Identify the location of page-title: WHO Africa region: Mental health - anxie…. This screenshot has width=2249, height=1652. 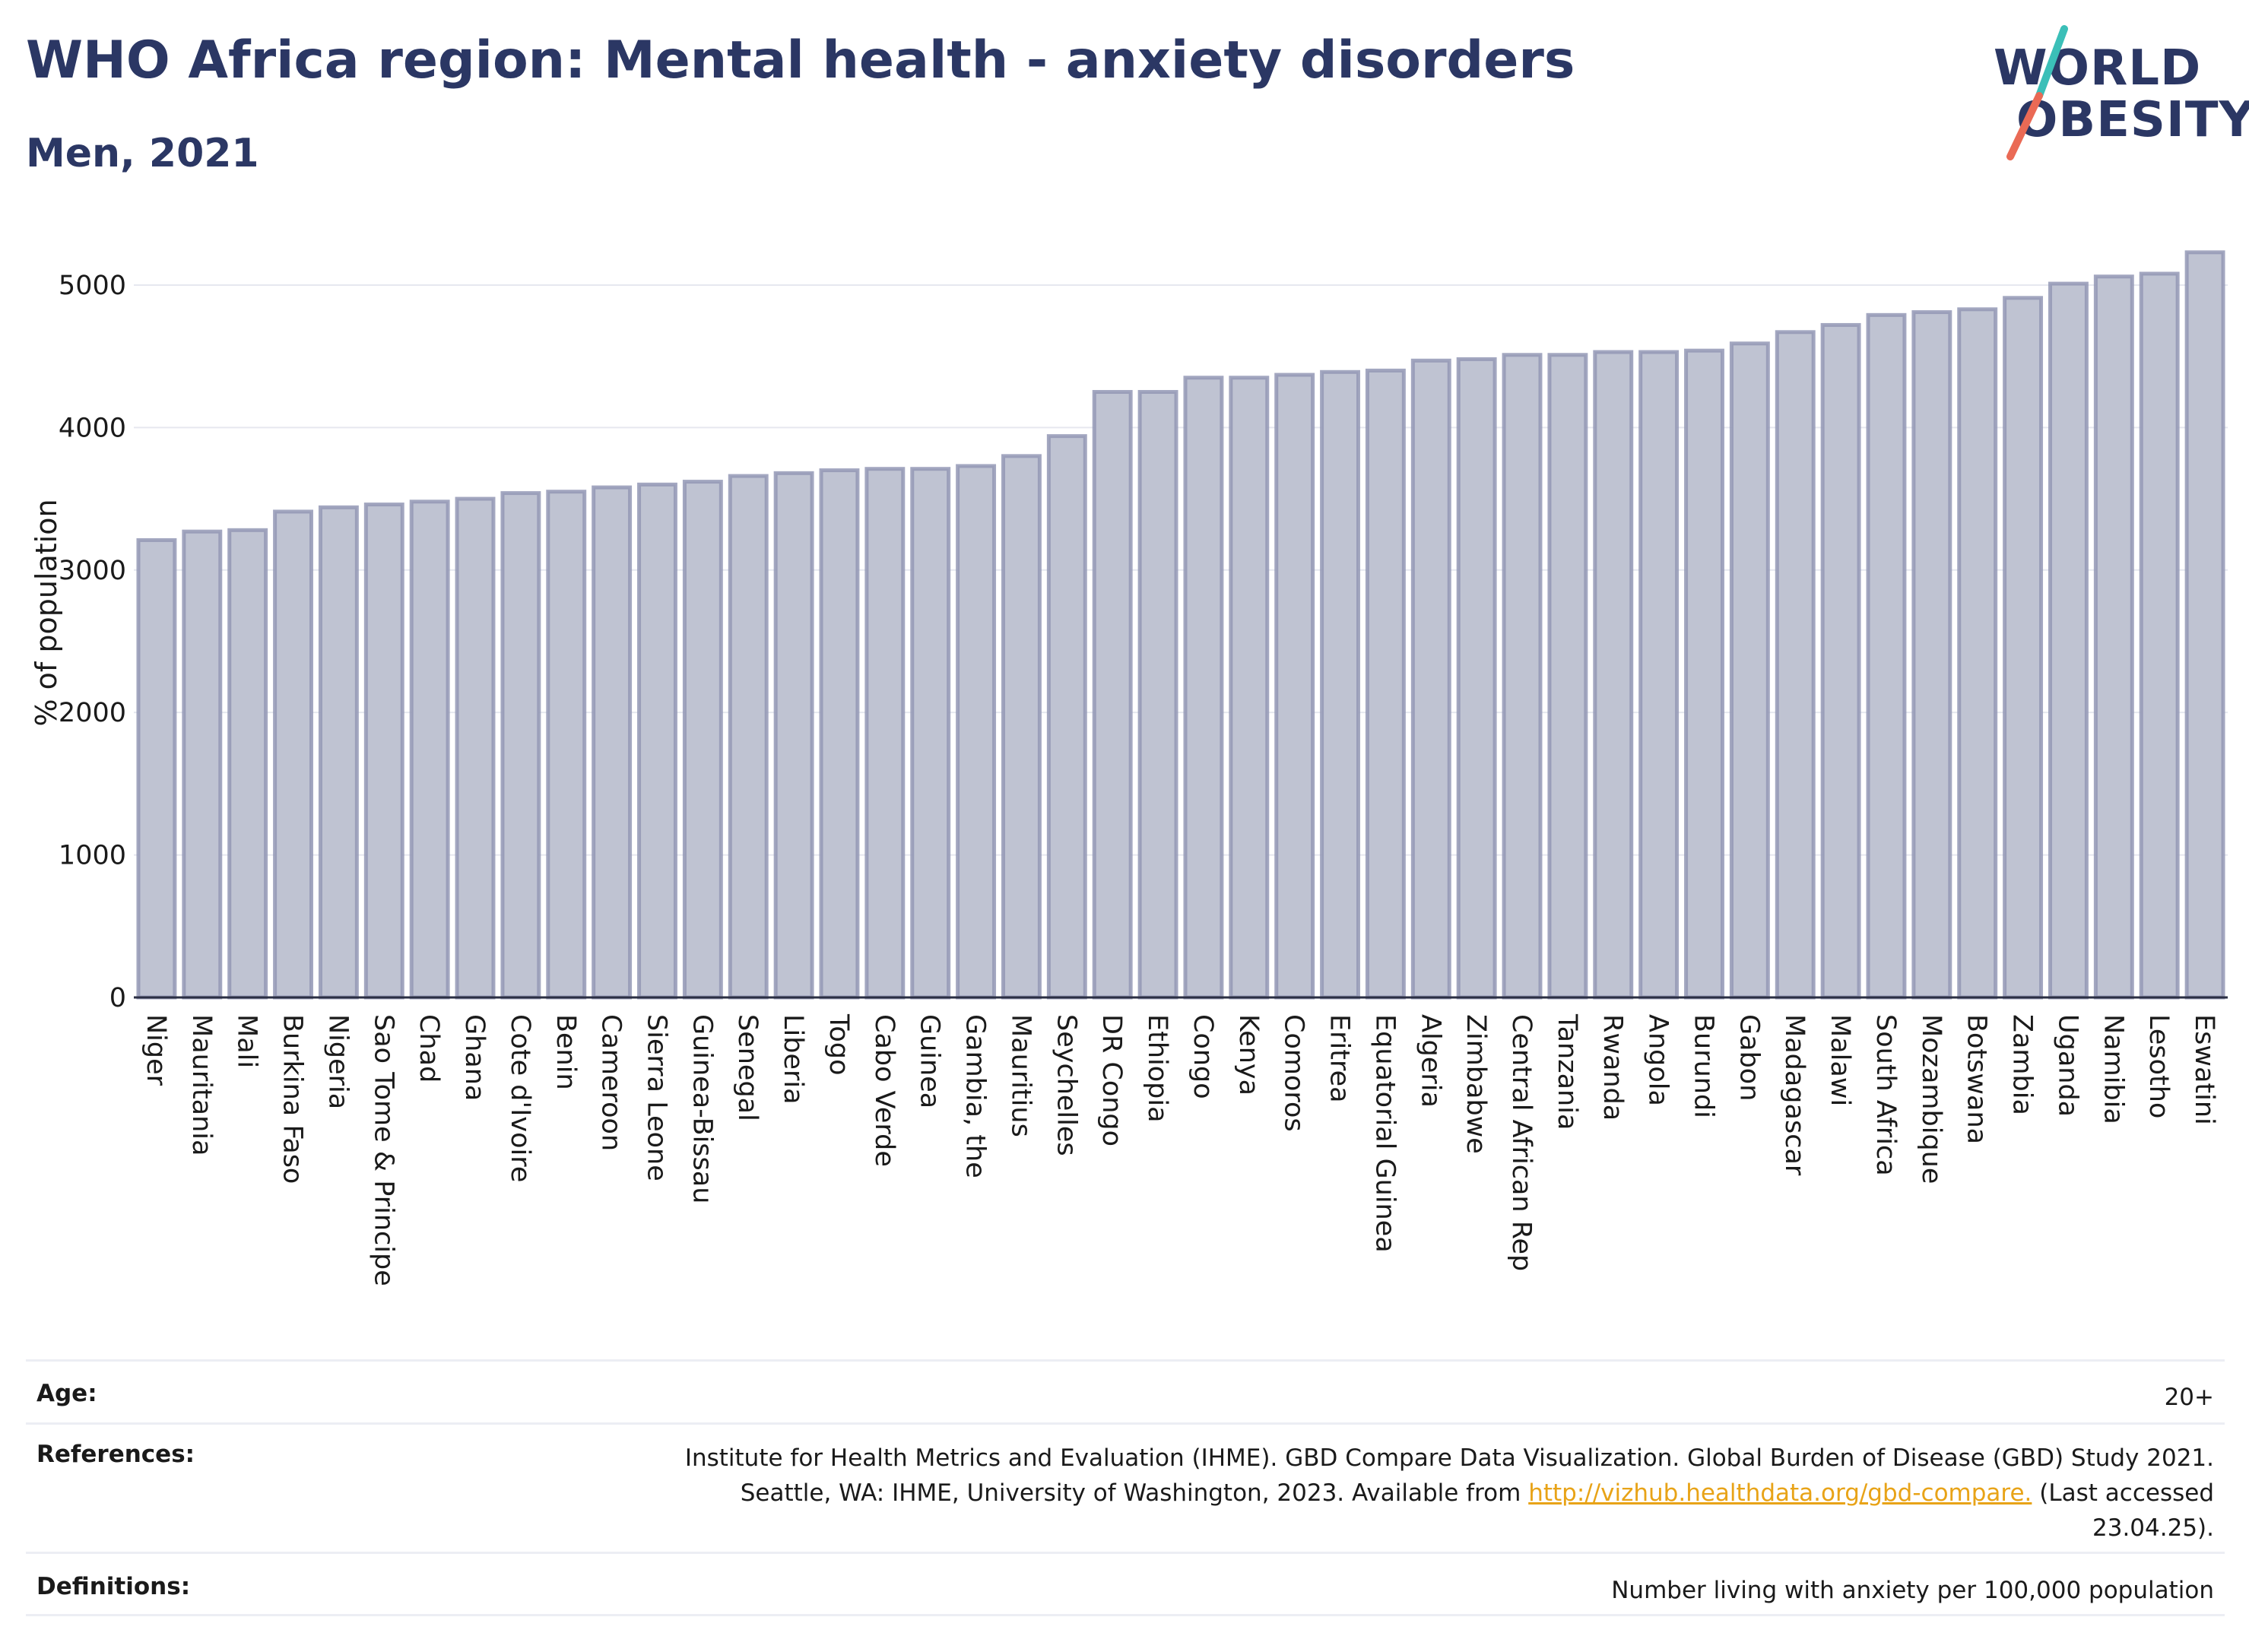
(800, 60).